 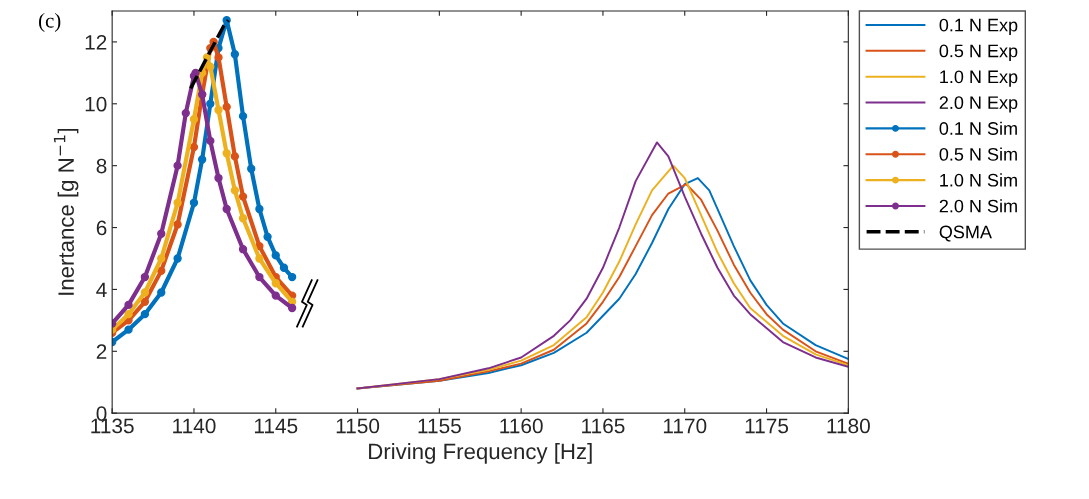 What do you see at coordinates (101, 166) in the screenshot?
I see `y-tick-label: 8` at bounding box center [101, 166].